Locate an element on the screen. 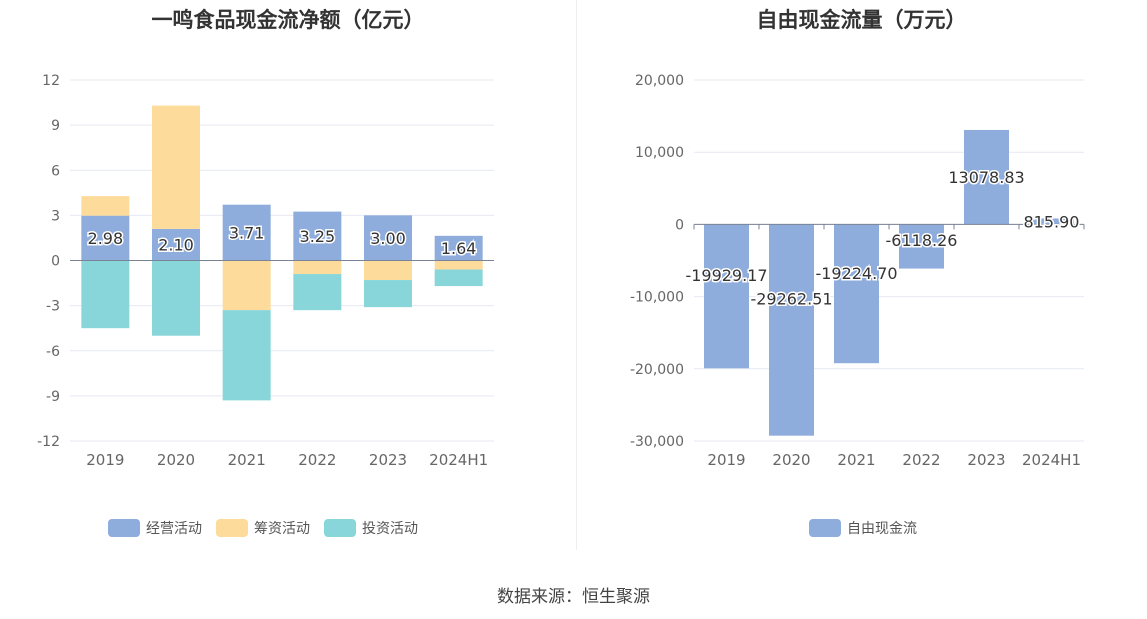 The width and height of the screenshot is (1147, 619). legend-swatch-fcf is located at coordinates (825, 528).